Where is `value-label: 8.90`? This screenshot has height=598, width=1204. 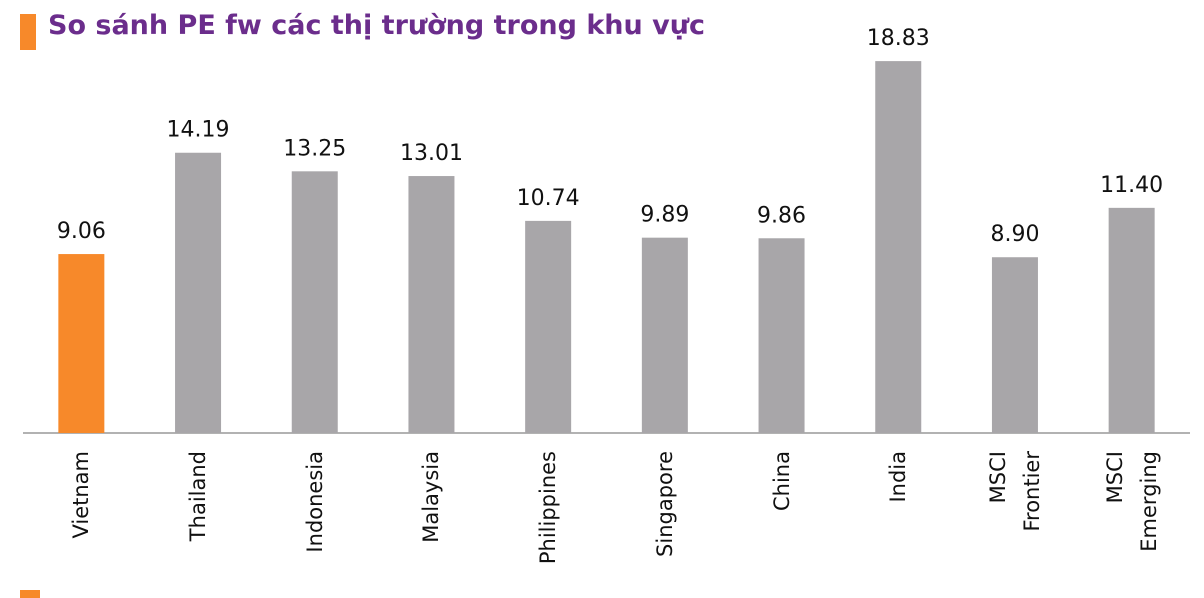
value-label: 8.90 is located at coordinates (1014, 234).